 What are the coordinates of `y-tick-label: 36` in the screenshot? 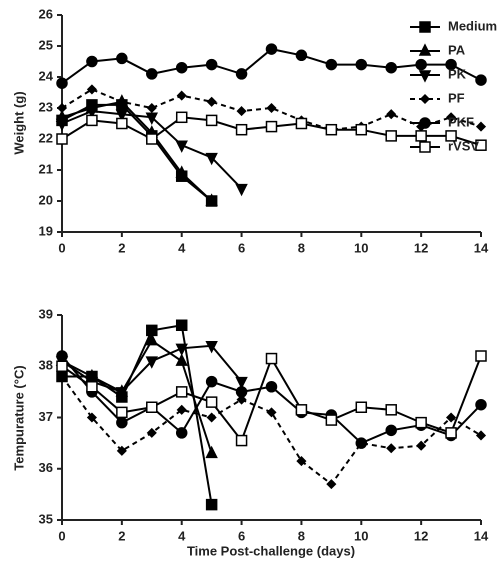 It's located at (46, 467).